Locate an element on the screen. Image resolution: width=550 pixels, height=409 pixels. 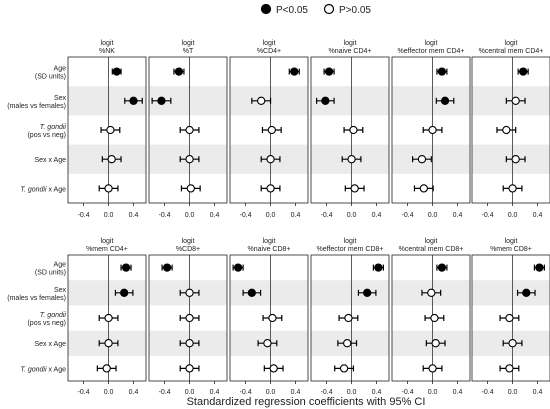
panel-title: %mem CD4+ is located at coordinates (107, 249).